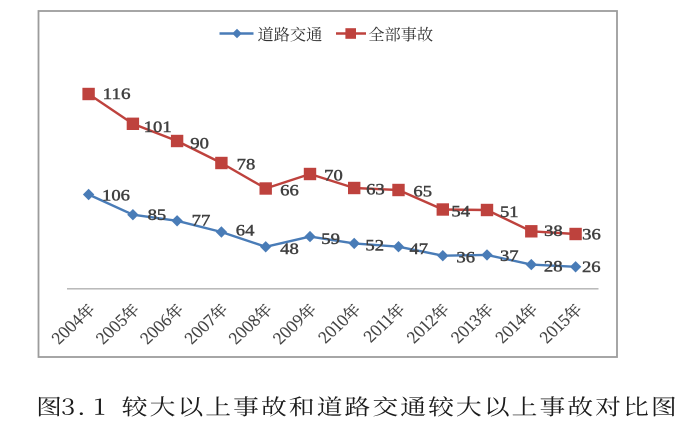 Image resolution: width=685 pixels, height=440 pixels. Describe the element at coordinates (509, 212) in the screenshot. I see `svg-text: 51` at that location.